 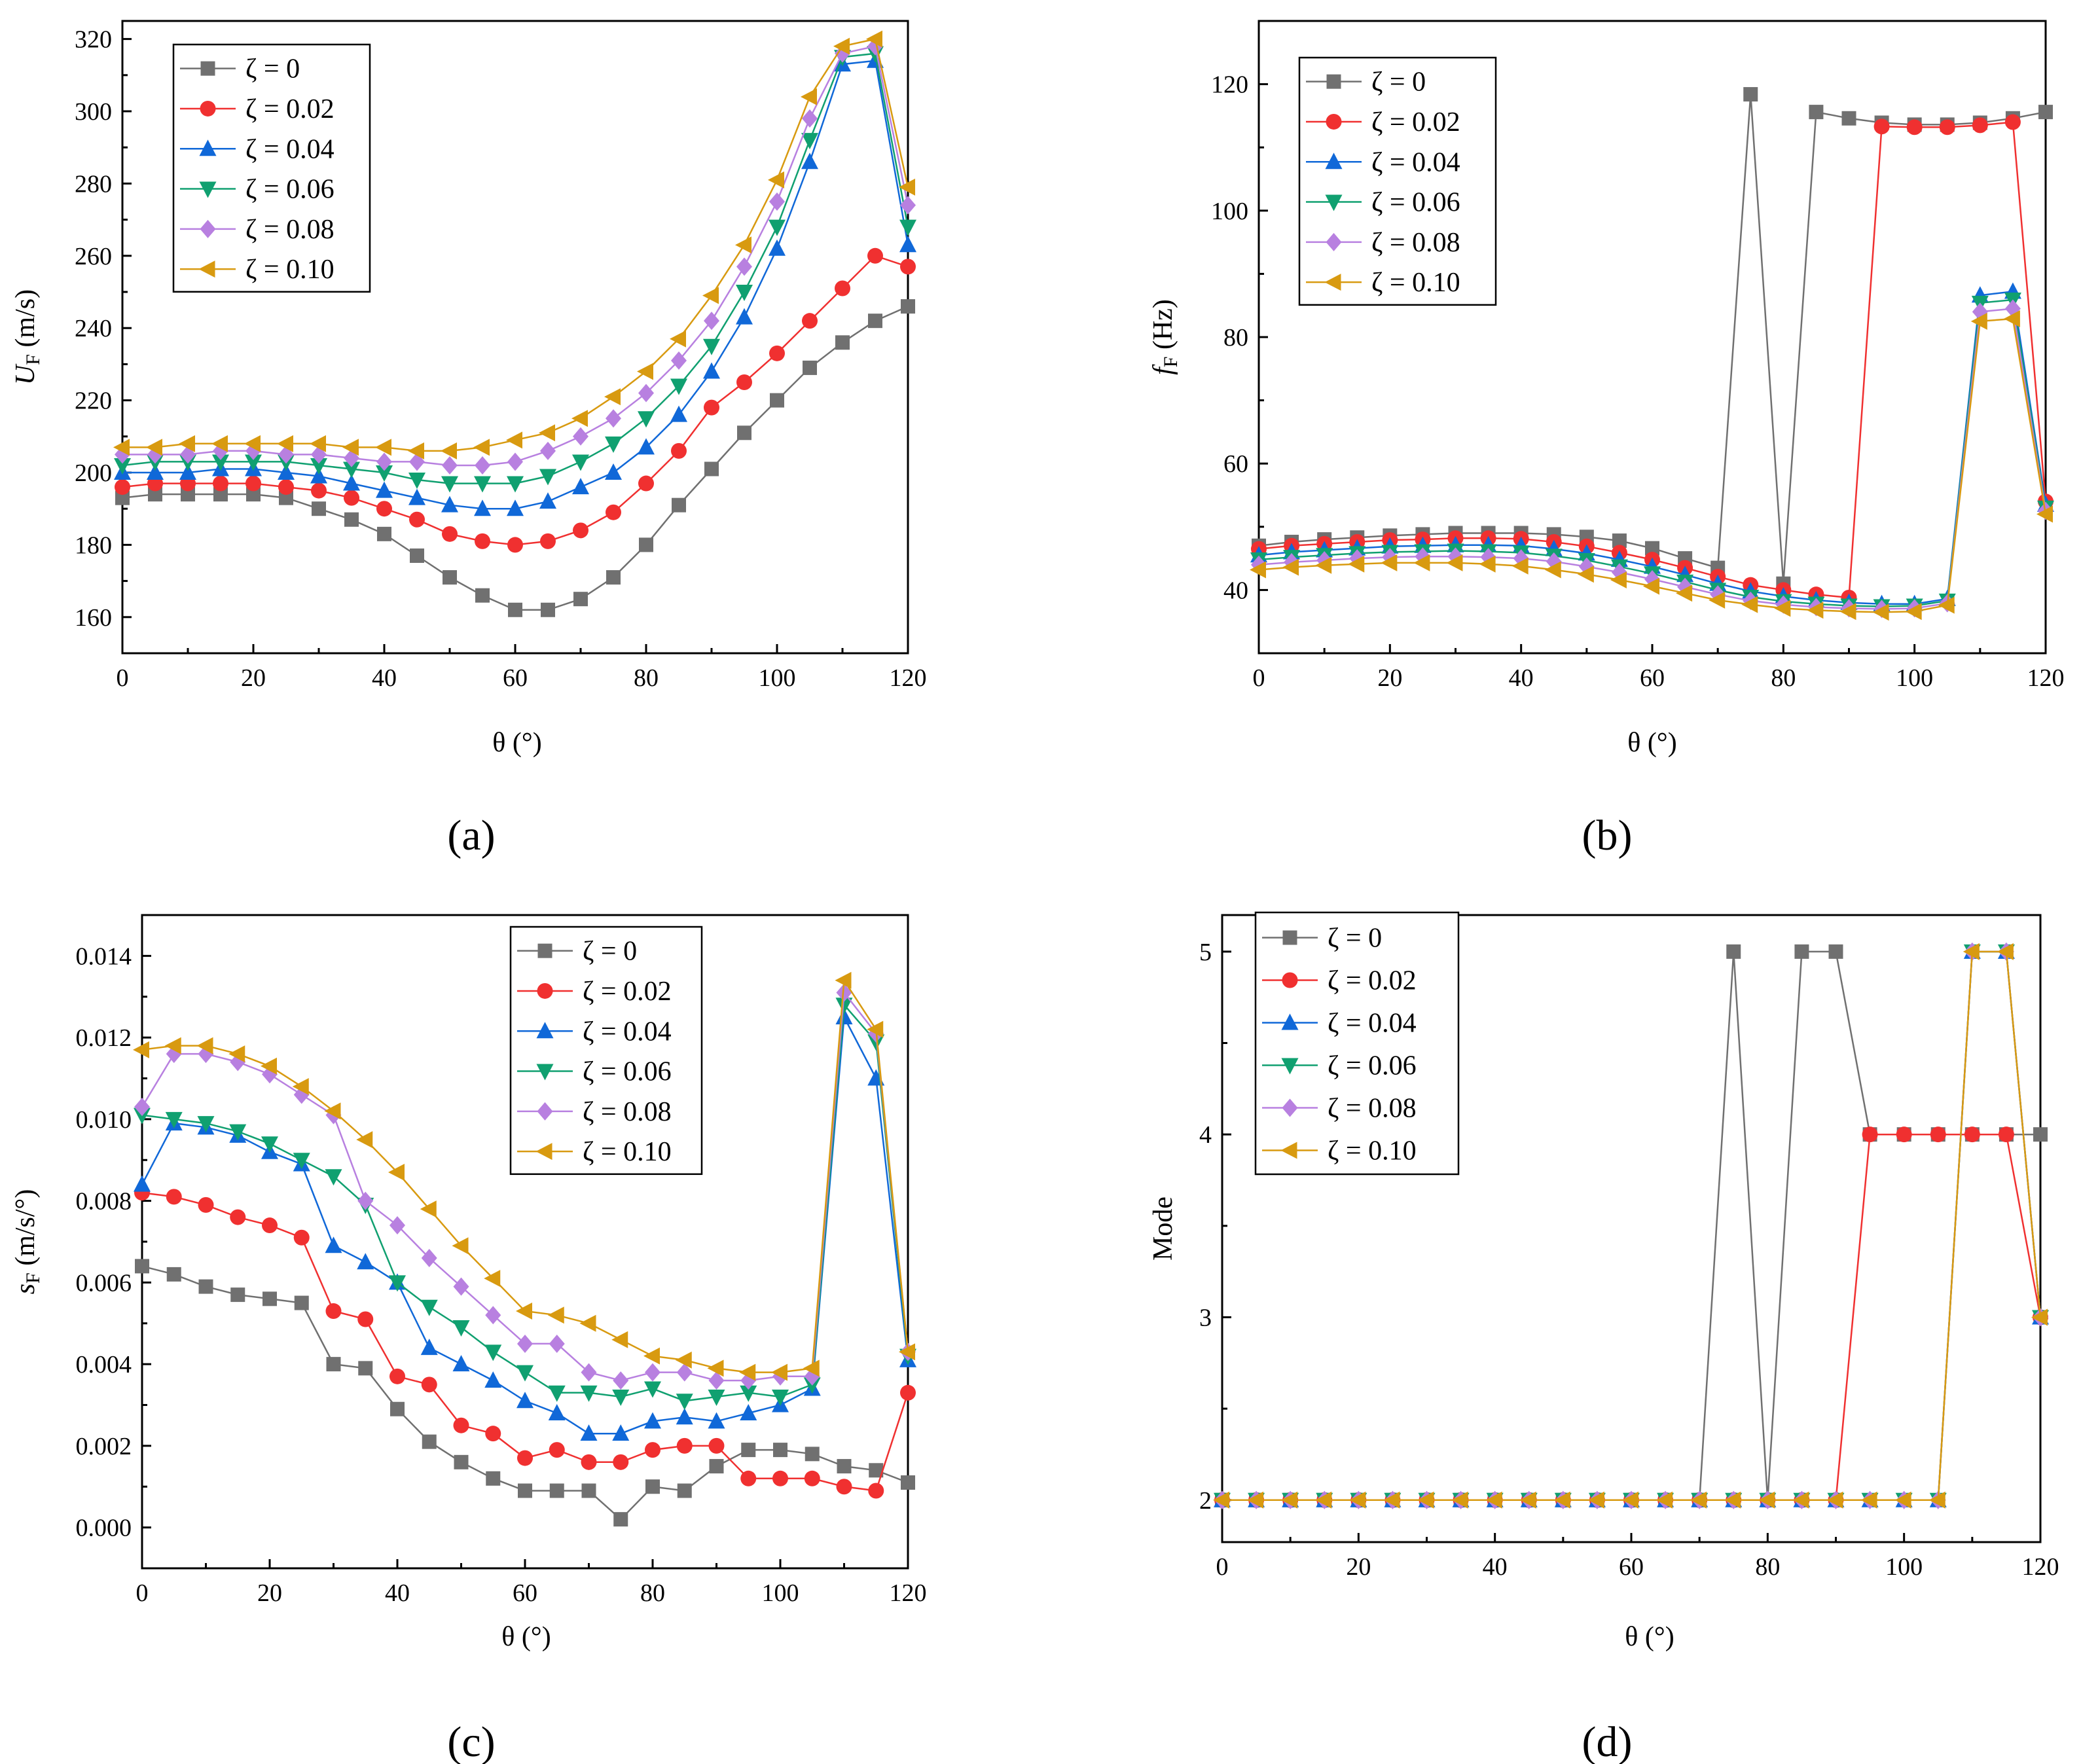 What do you see at coordinates (646, 678) in the screenshot?
I see `x-tick-label: 80` at bounding box center [646, 678].